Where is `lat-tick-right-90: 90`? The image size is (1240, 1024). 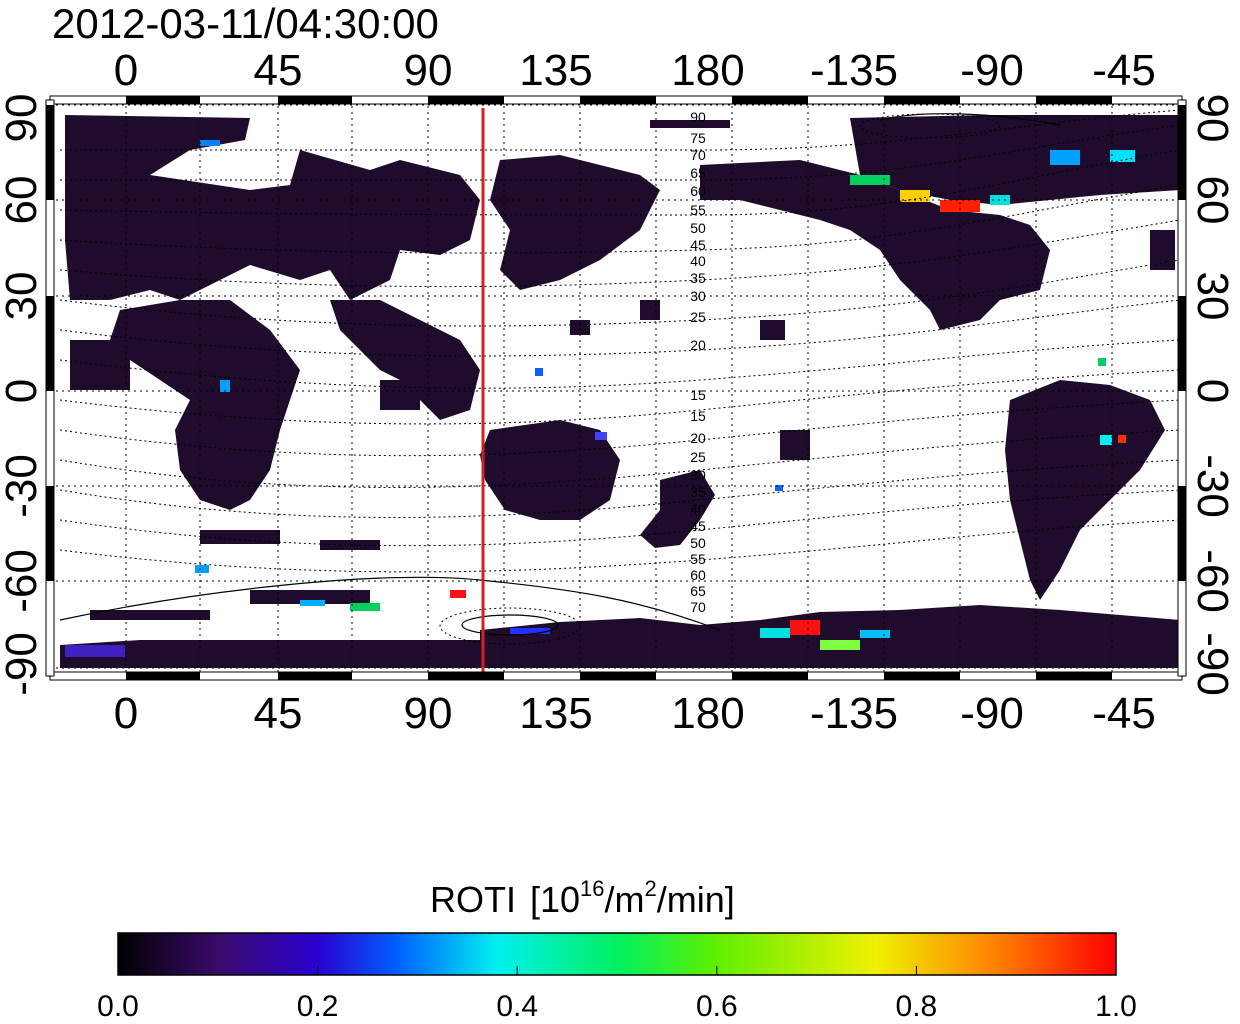 lat-tick-right-90: 90 is located at coordinates (1212, 118).